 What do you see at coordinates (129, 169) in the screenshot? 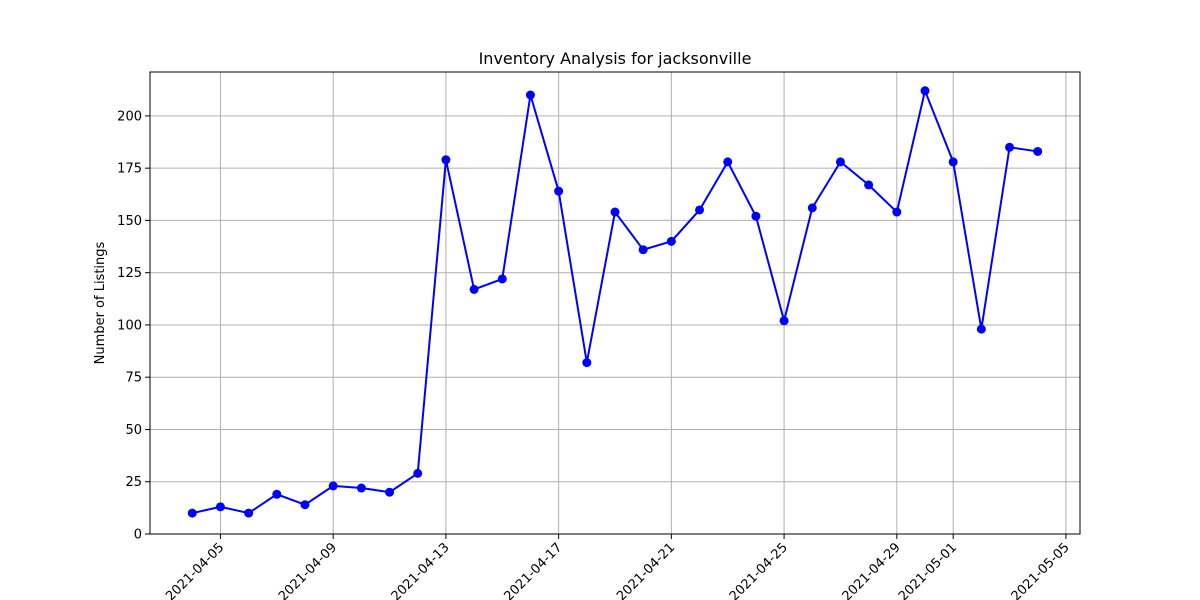
I see `y-tick-label: 175` at bounding box center [129, 169].